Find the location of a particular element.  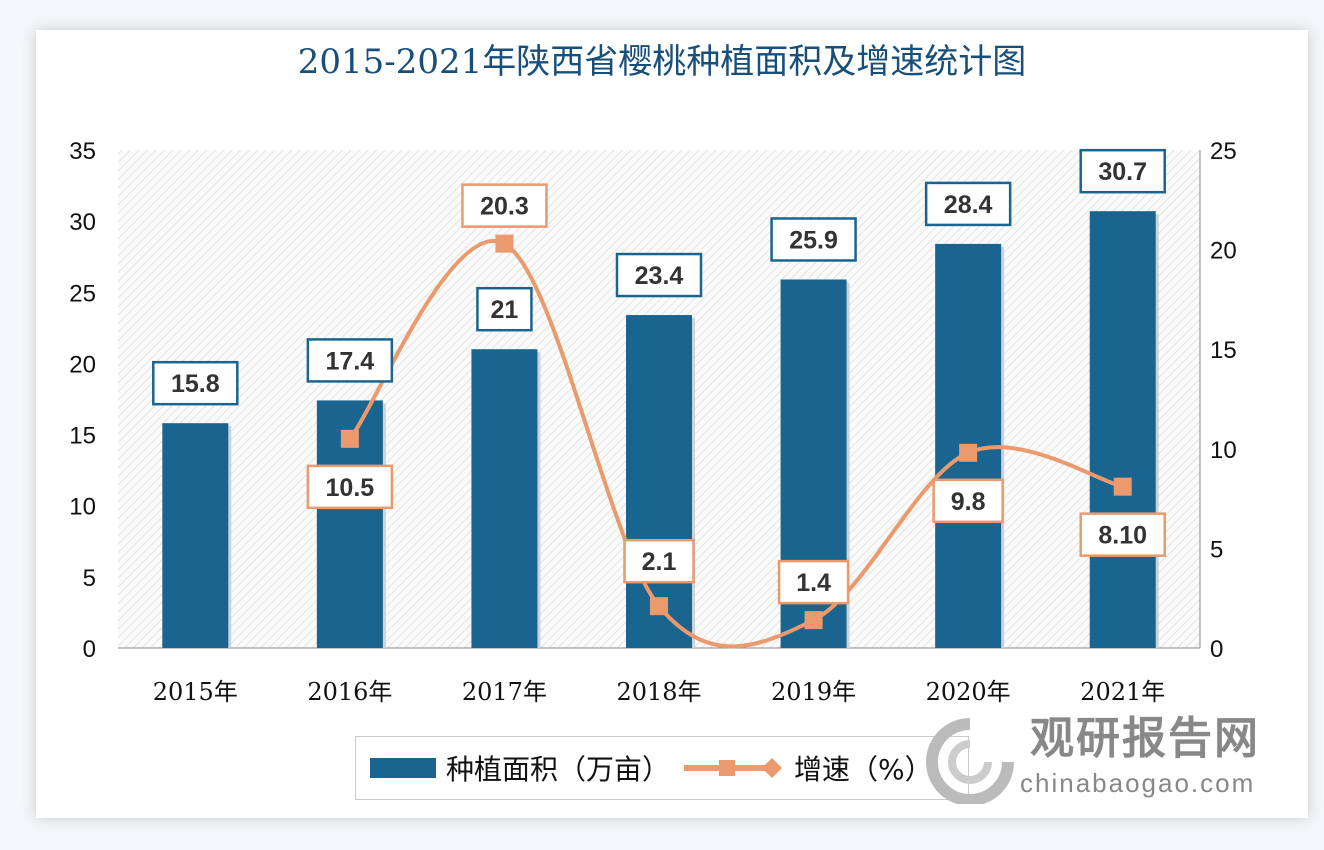

watermark-cn: 观研报告网 is located at coordinates (1145, 738).